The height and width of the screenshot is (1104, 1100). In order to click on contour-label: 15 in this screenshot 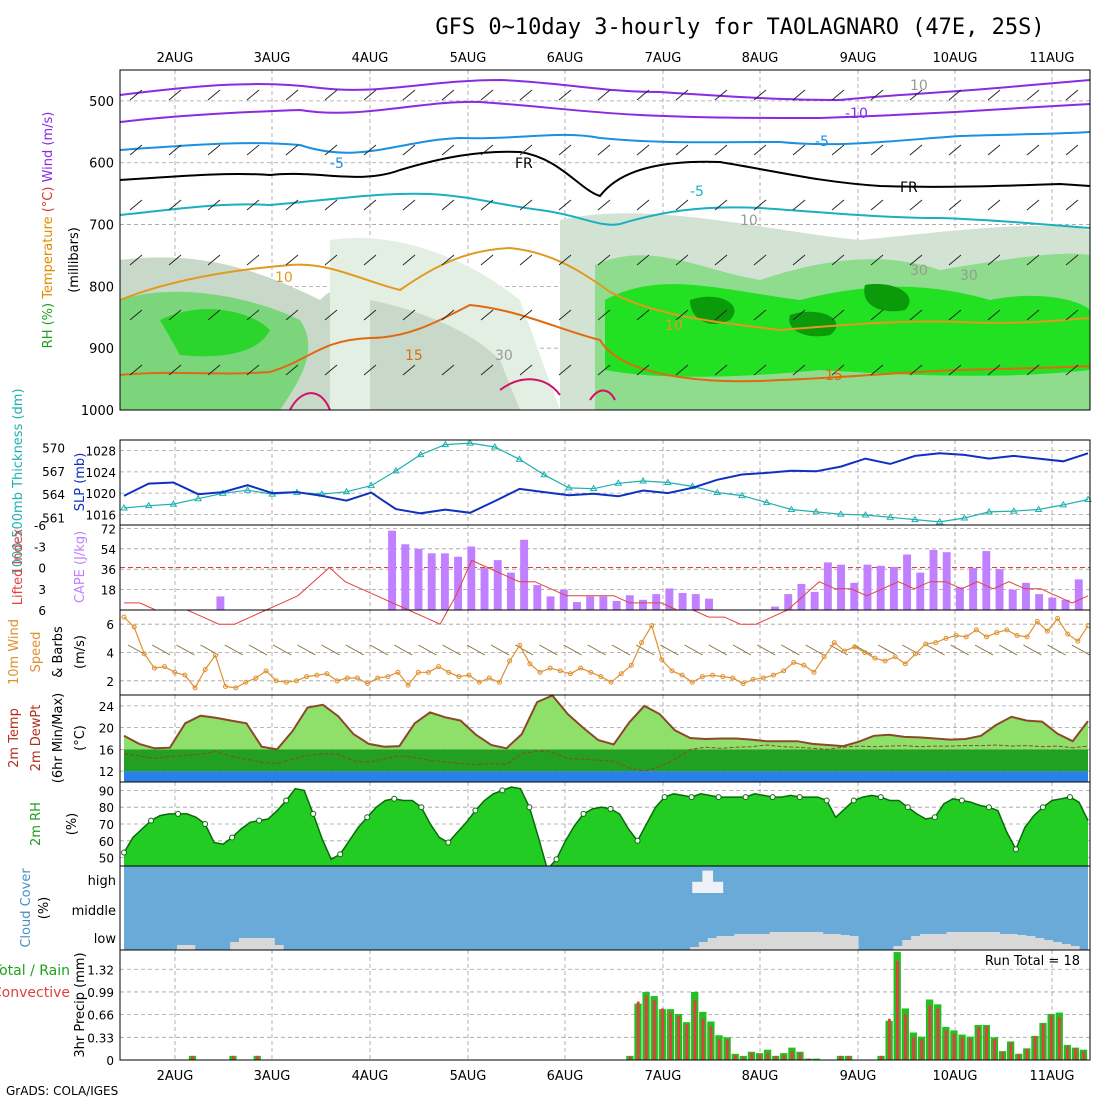, I will do `click(414, 356)`.